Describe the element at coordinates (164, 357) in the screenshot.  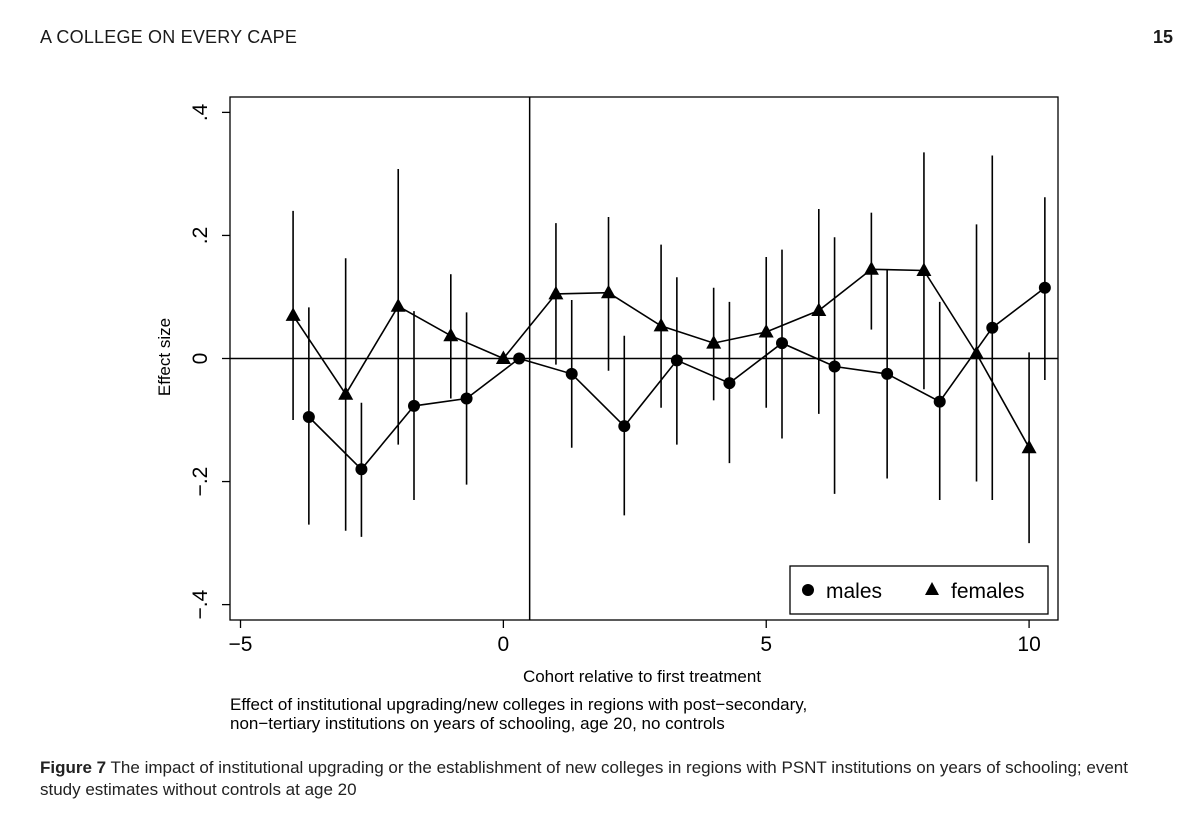
I see `y-axis-label: Effect size` at that location.